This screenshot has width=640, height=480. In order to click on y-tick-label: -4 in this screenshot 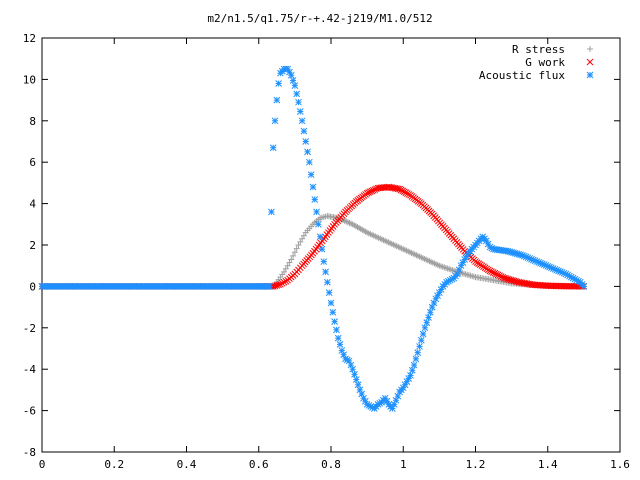, I will do `click(30, 369)`.